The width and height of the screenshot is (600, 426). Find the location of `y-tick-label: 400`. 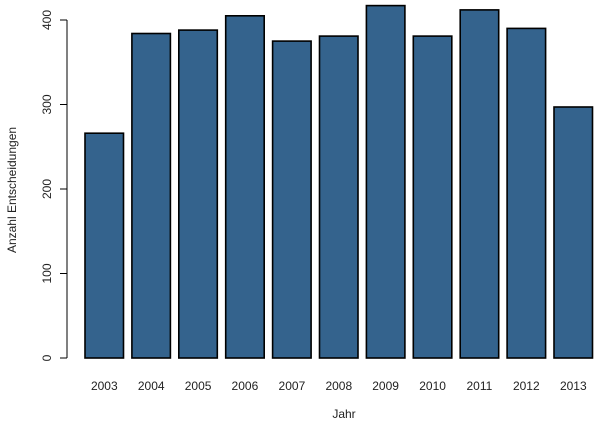

y-tick-label: 400 is located at coordinates (47, 20).